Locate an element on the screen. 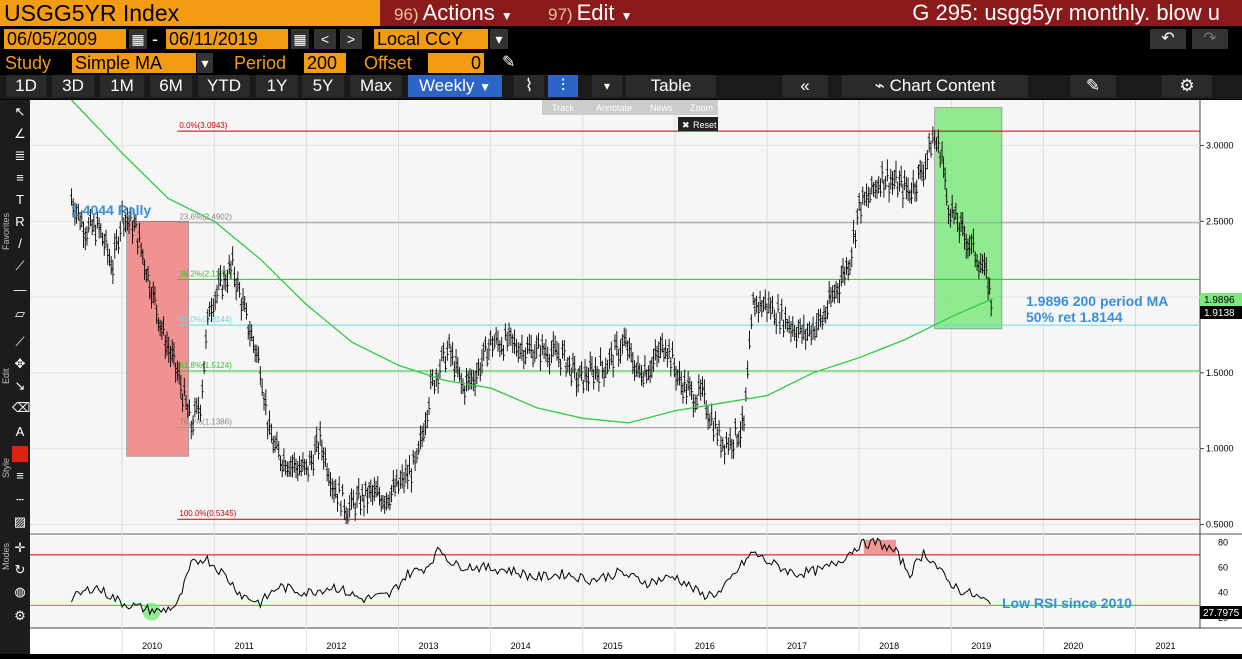 Image resolution: width=1242 pixels, height=659 pixels. range-max-button: Max is located at coordinates (376, 86).